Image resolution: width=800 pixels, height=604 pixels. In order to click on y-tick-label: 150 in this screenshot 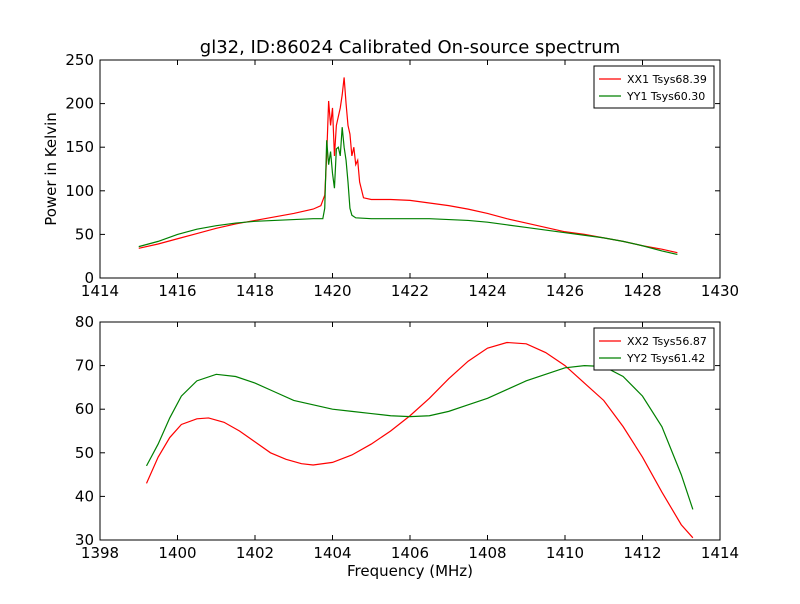, I will do `click(79, 147)`.